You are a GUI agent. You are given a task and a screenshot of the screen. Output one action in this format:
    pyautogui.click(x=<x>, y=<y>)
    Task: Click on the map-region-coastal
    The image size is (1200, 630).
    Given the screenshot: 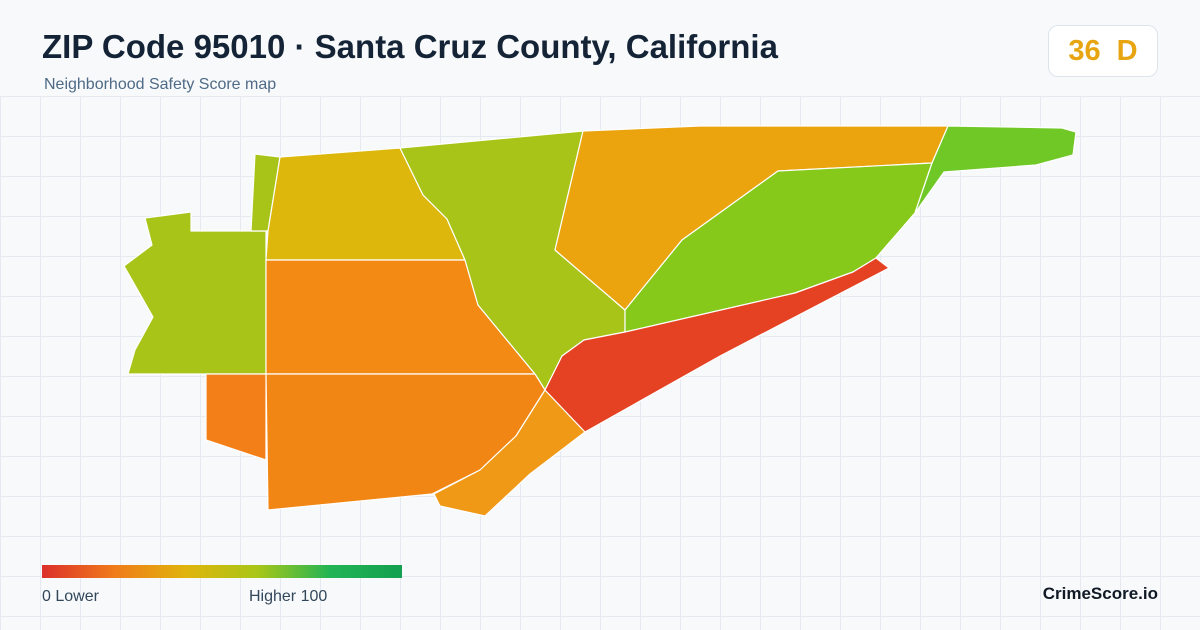 What is the action you would take?
    pyautogui.click(x=717, y=345)
    